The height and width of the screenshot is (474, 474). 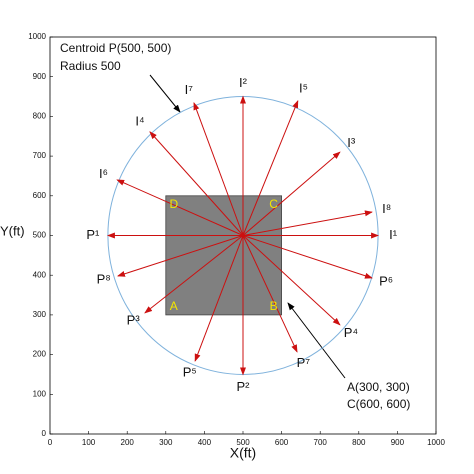 I want to click on arrow-label: P⁶, so click(x=386, y=280).